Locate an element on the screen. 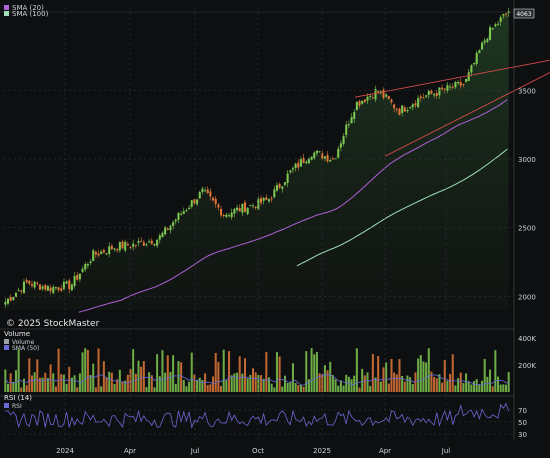 The height and width of the screenshot is (458, 550). volume-legend-swatch is located at coordinates (6, 341).